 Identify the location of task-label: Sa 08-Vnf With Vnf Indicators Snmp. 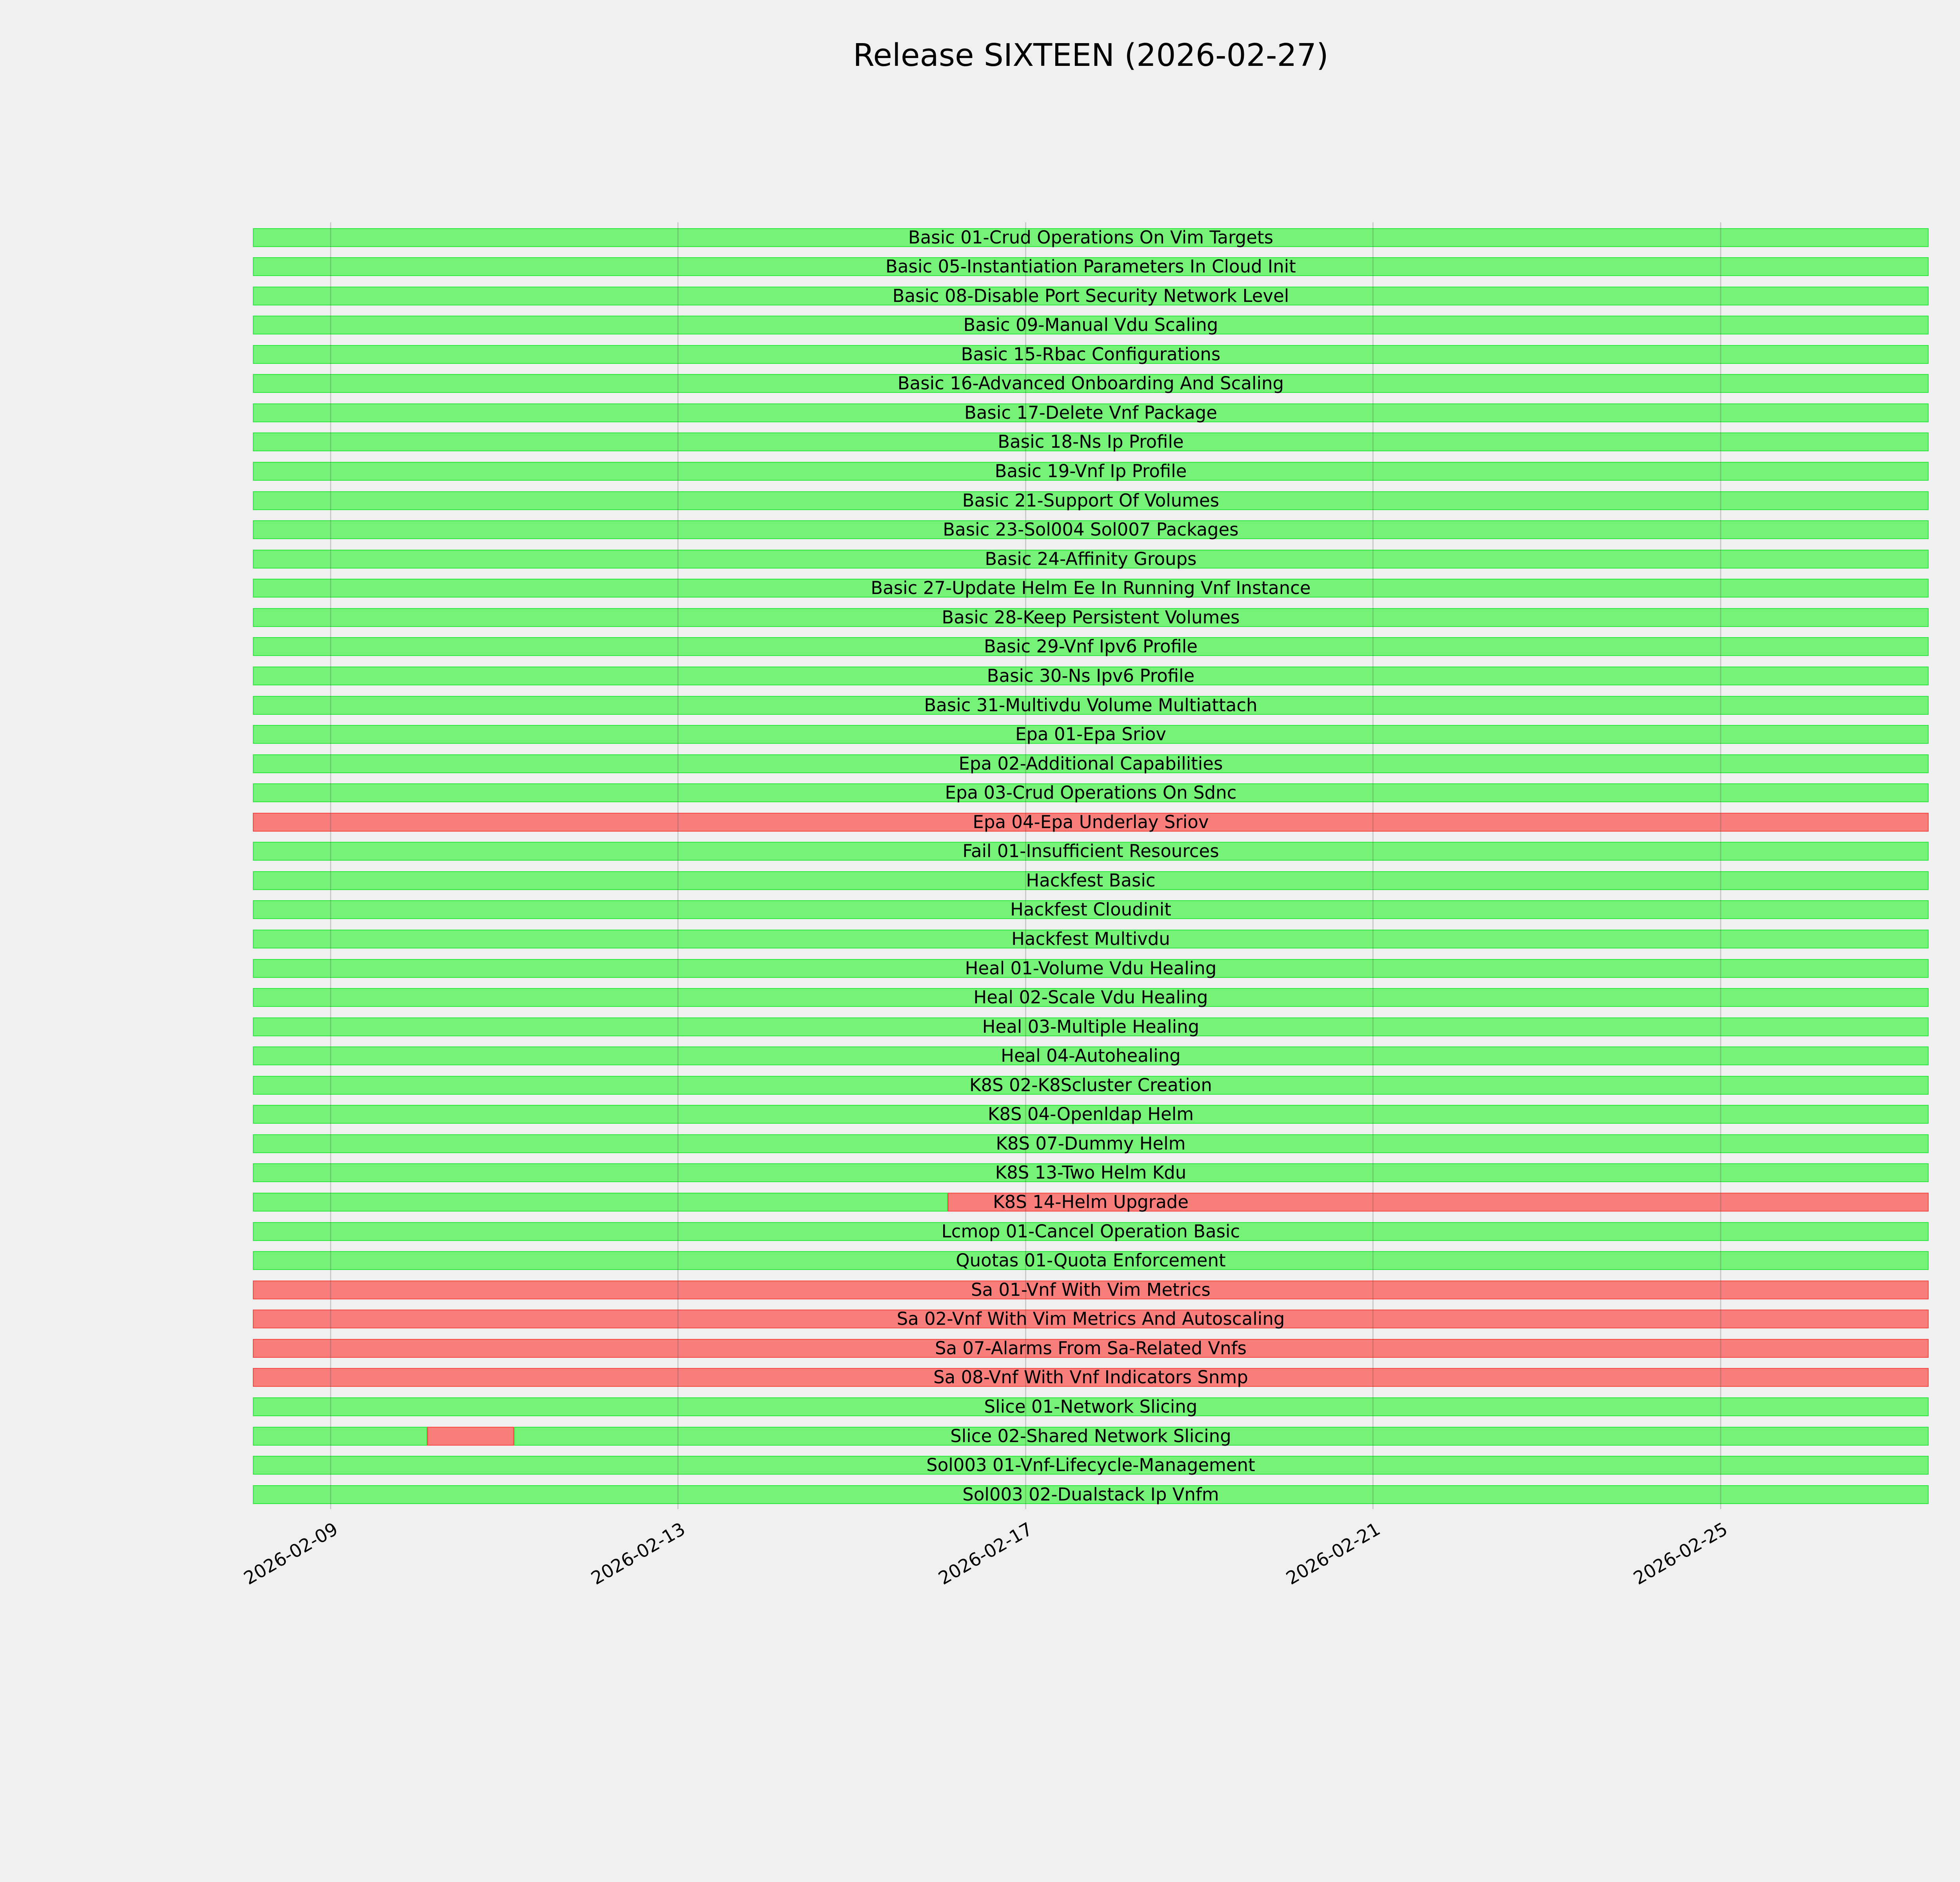
(1090, 1377).